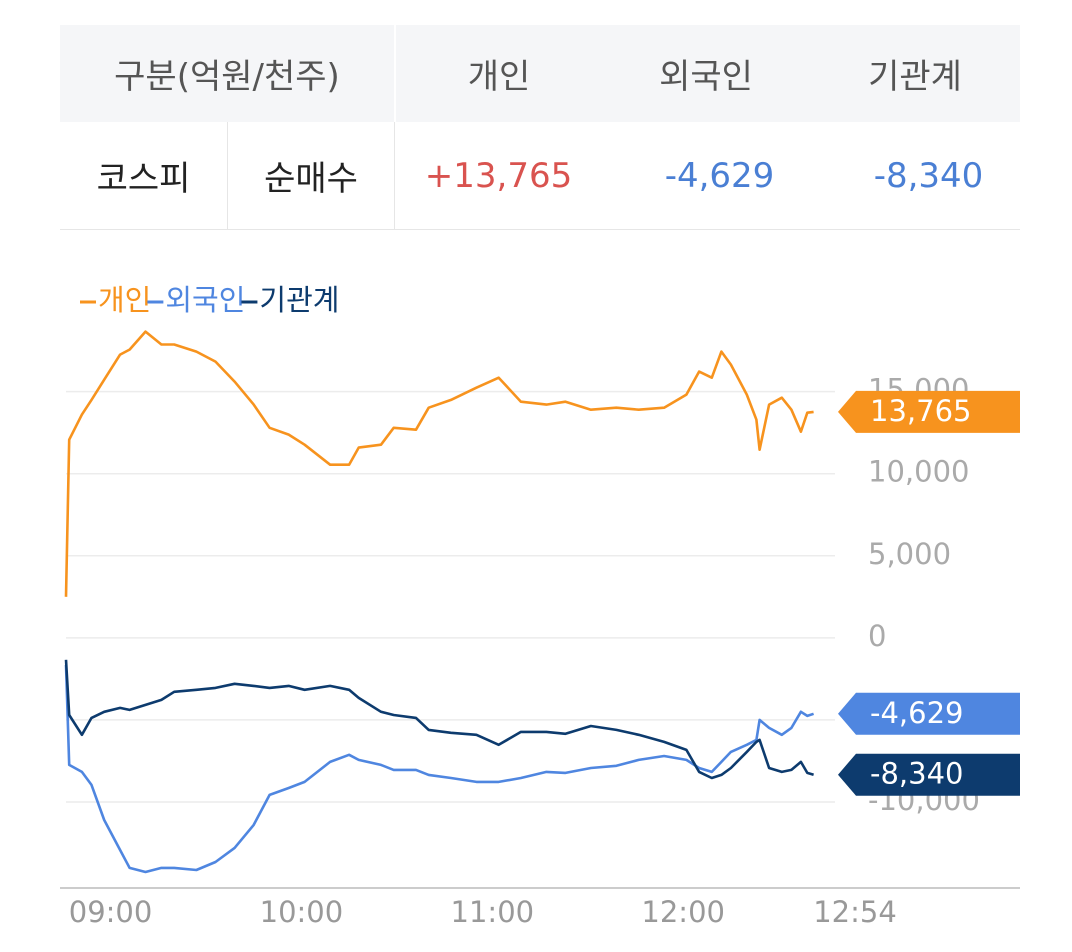  What do you see at coordinates (111, 912) in the screenshot?
I see `x-tick-label: 09:00` at bounding box center [111, 912].